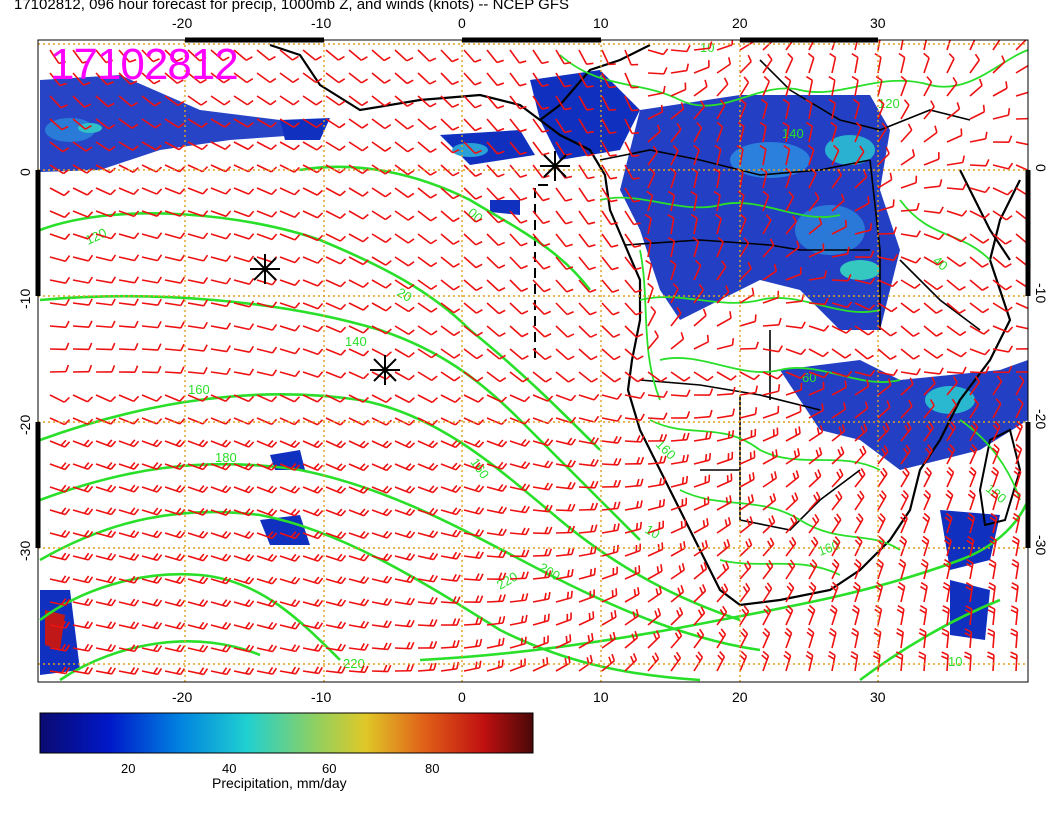 The height and width of the screenshot is (816, 1056). Describe the element at coordinates (410, 268) in the screenshot. I see `storm-markers` at that location.